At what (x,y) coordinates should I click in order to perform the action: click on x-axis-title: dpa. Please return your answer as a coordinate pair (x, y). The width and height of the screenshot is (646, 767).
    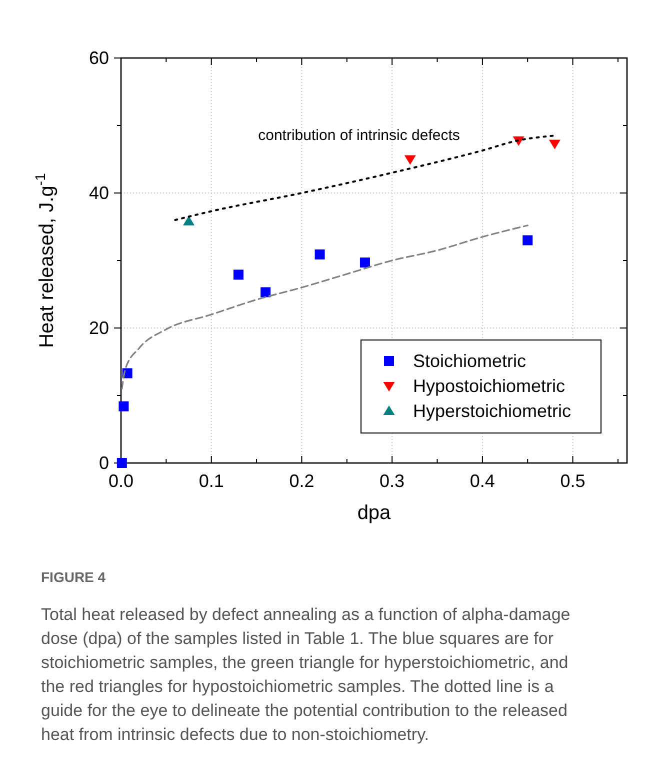
    Looking at the image, I should click on (374, 513).